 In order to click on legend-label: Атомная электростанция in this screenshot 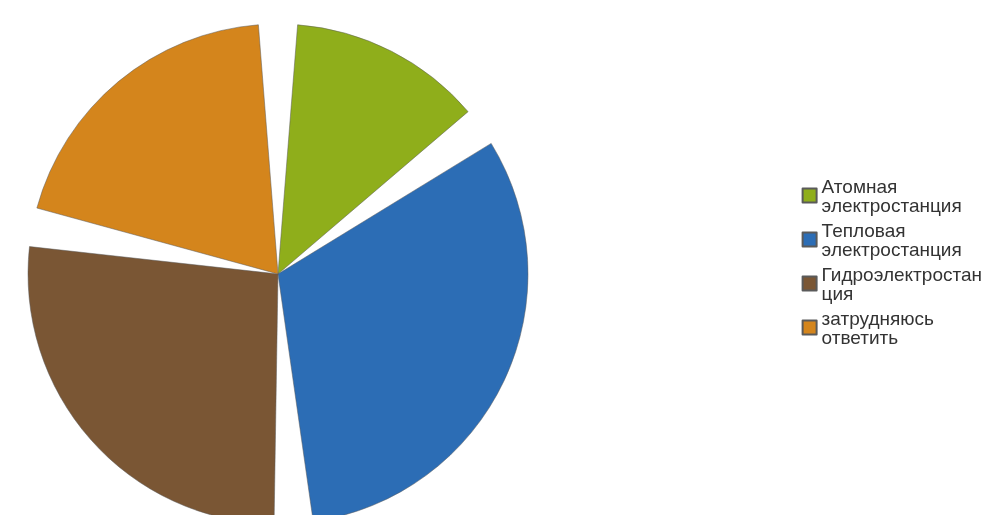, I will do `click(891, 195)`.